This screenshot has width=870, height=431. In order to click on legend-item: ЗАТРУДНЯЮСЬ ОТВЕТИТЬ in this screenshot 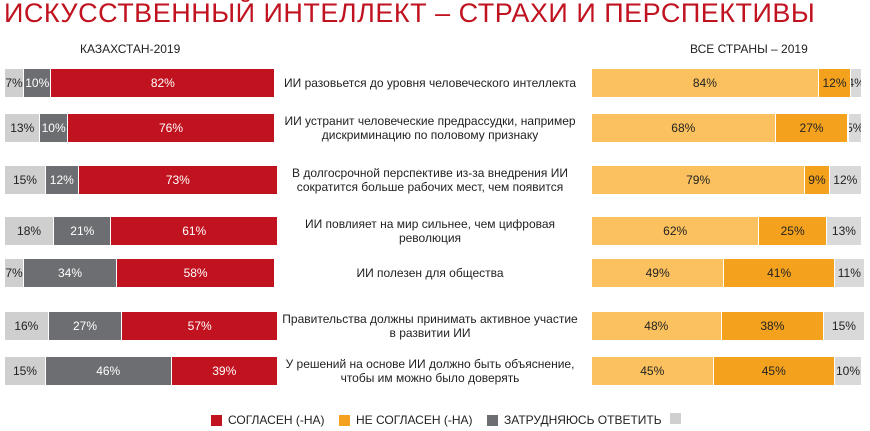, I will do `click(571, 420)`.